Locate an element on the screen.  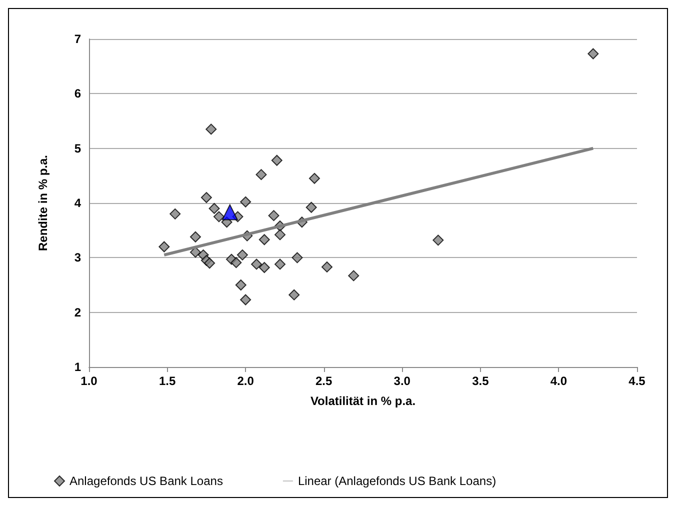
y-tick-label: 4 is located at coordinates (78, 203).